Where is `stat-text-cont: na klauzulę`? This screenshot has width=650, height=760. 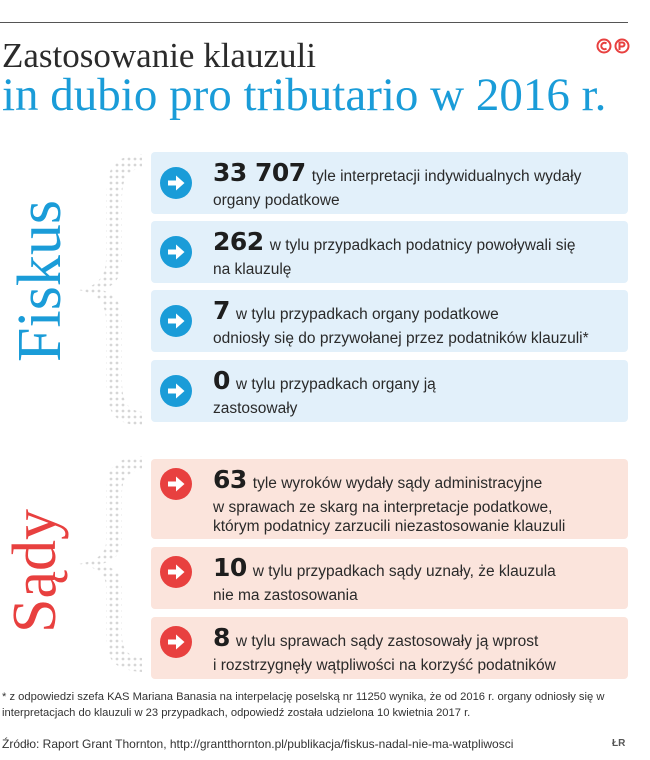 stat-text-cont: na klauzulę is located at coordinates (252, 269).